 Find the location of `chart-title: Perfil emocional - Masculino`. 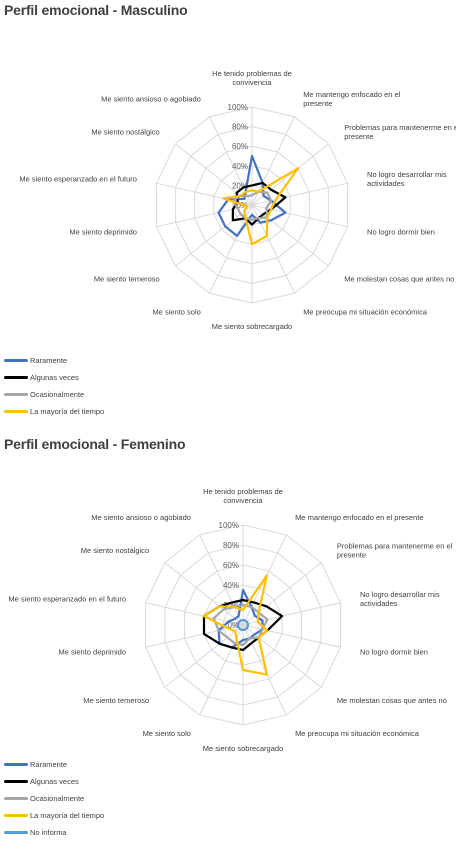

chart-title: Perfil emocional - Masculino is located at coordinates (96, 10).